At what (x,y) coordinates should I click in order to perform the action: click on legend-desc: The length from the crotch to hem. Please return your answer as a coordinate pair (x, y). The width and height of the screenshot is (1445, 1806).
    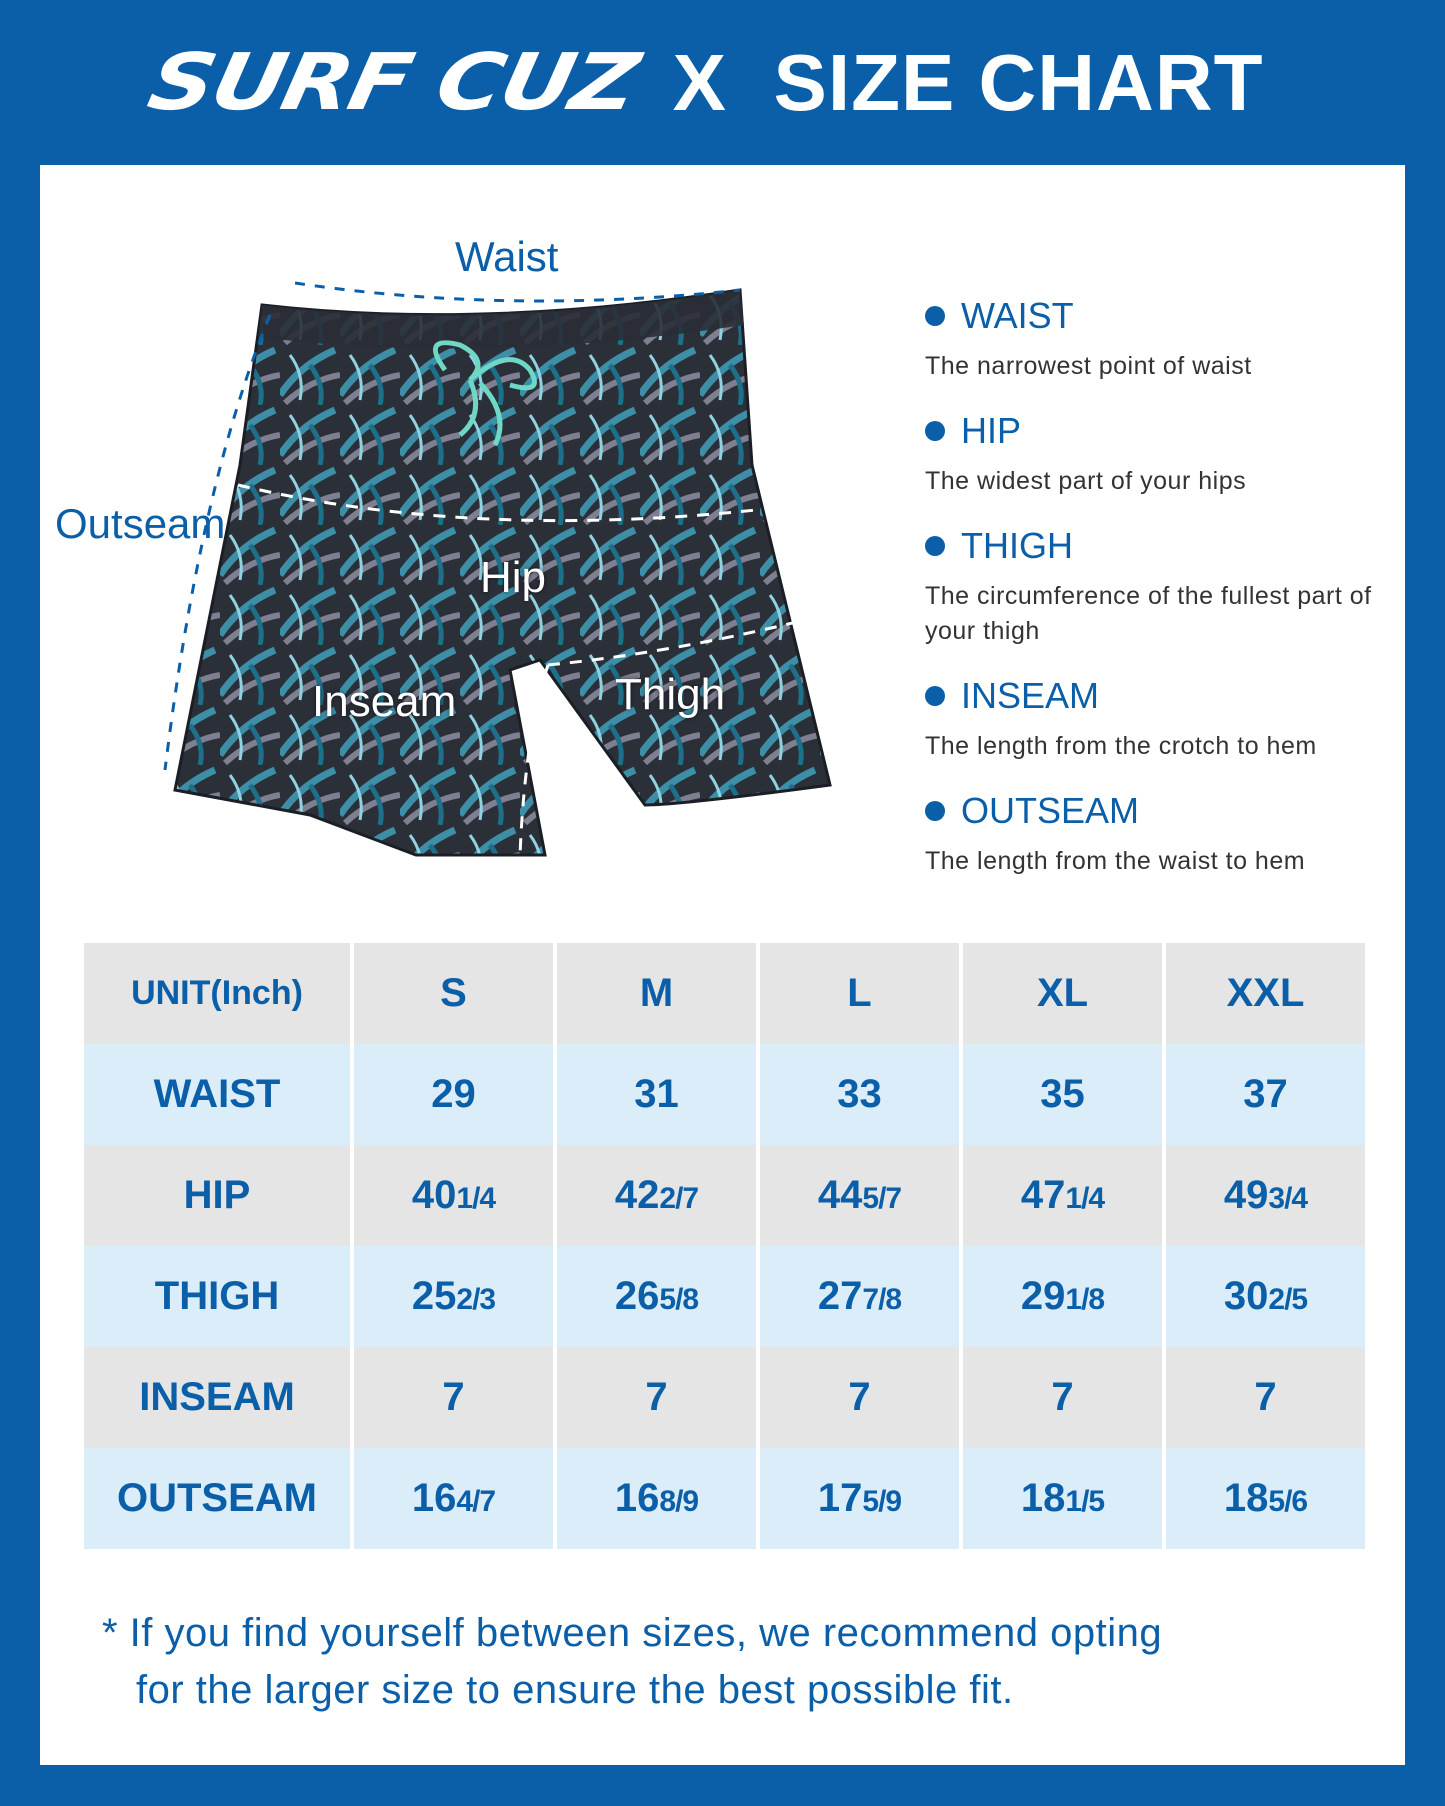
    Looking at the image, I should click on (1121, 746).